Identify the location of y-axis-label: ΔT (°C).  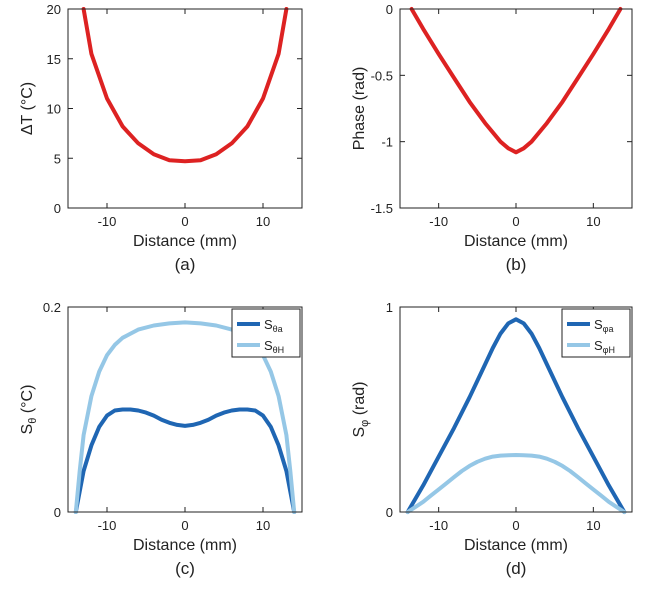
(27, 108).